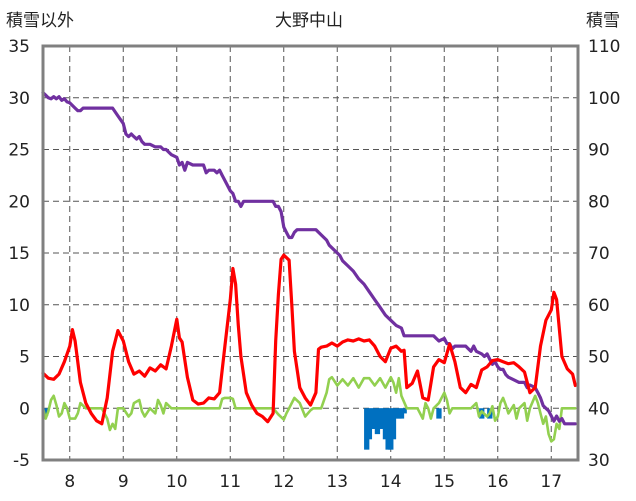  I want to click on y-tick-label-right: 90, so click(599, 151).